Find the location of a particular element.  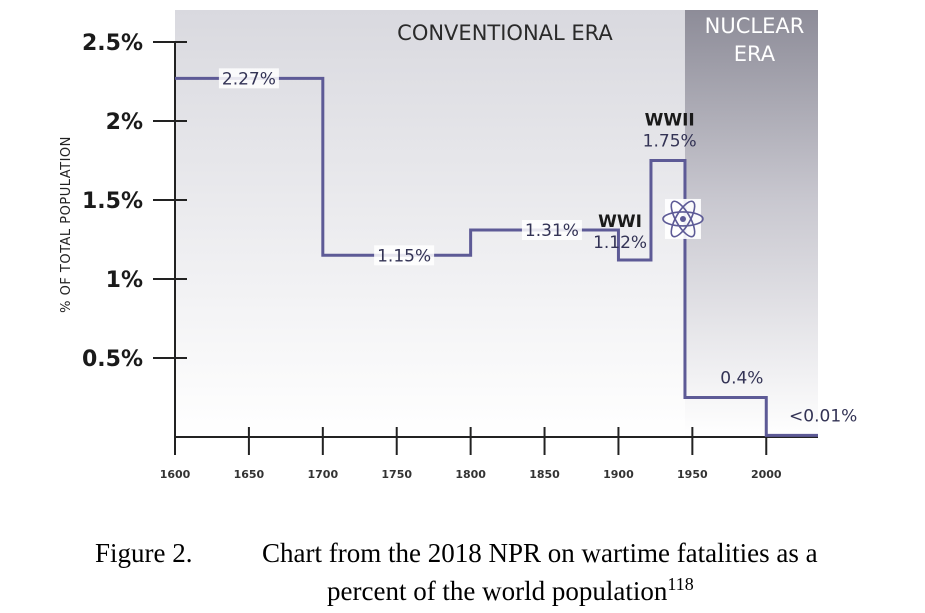

nuclear-era-label-line-2: ERA is located at coordinates (755, 54).